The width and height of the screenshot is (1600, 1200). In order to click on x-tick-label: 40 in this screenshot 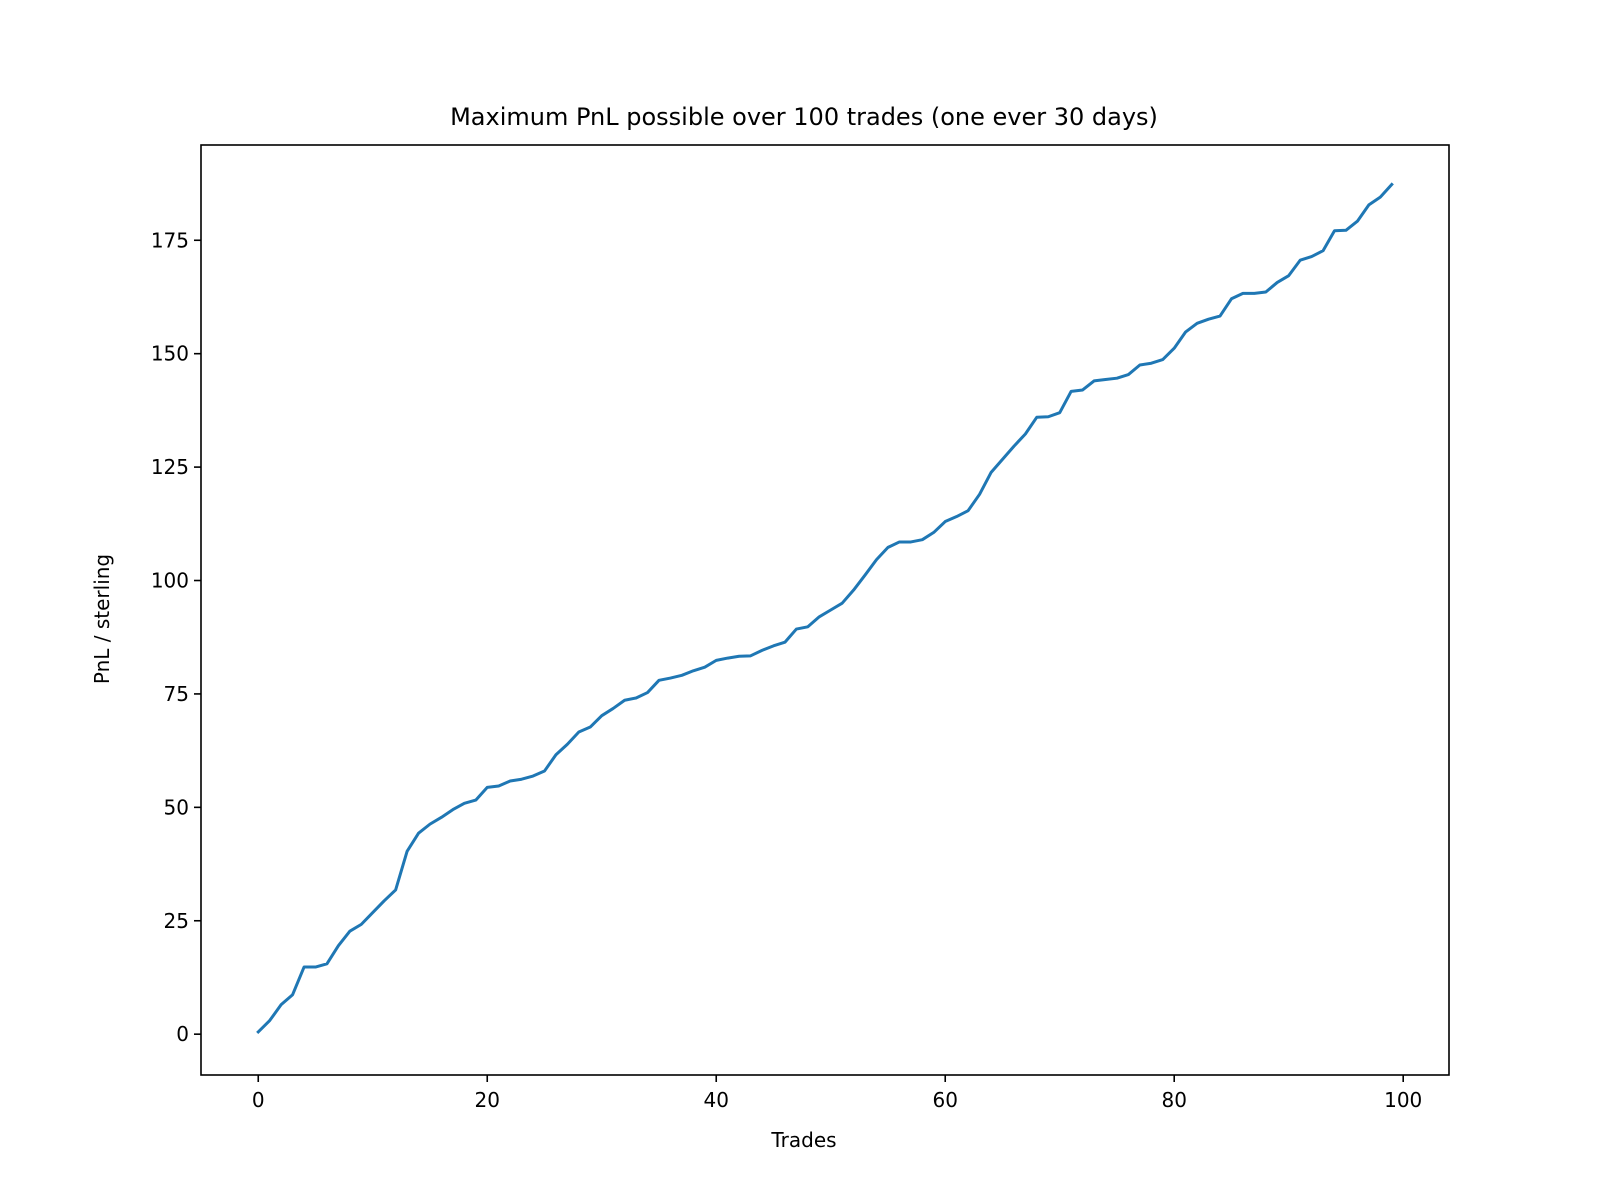, I will do `click(716, 1100)`.